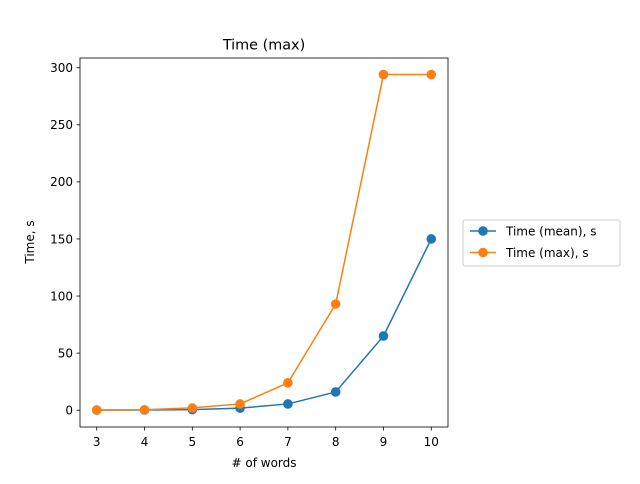 The image size is (640, 484). I want to click on x-axis-ticks: 3 4 5 6 7 8 9 10, so click(266, 438).